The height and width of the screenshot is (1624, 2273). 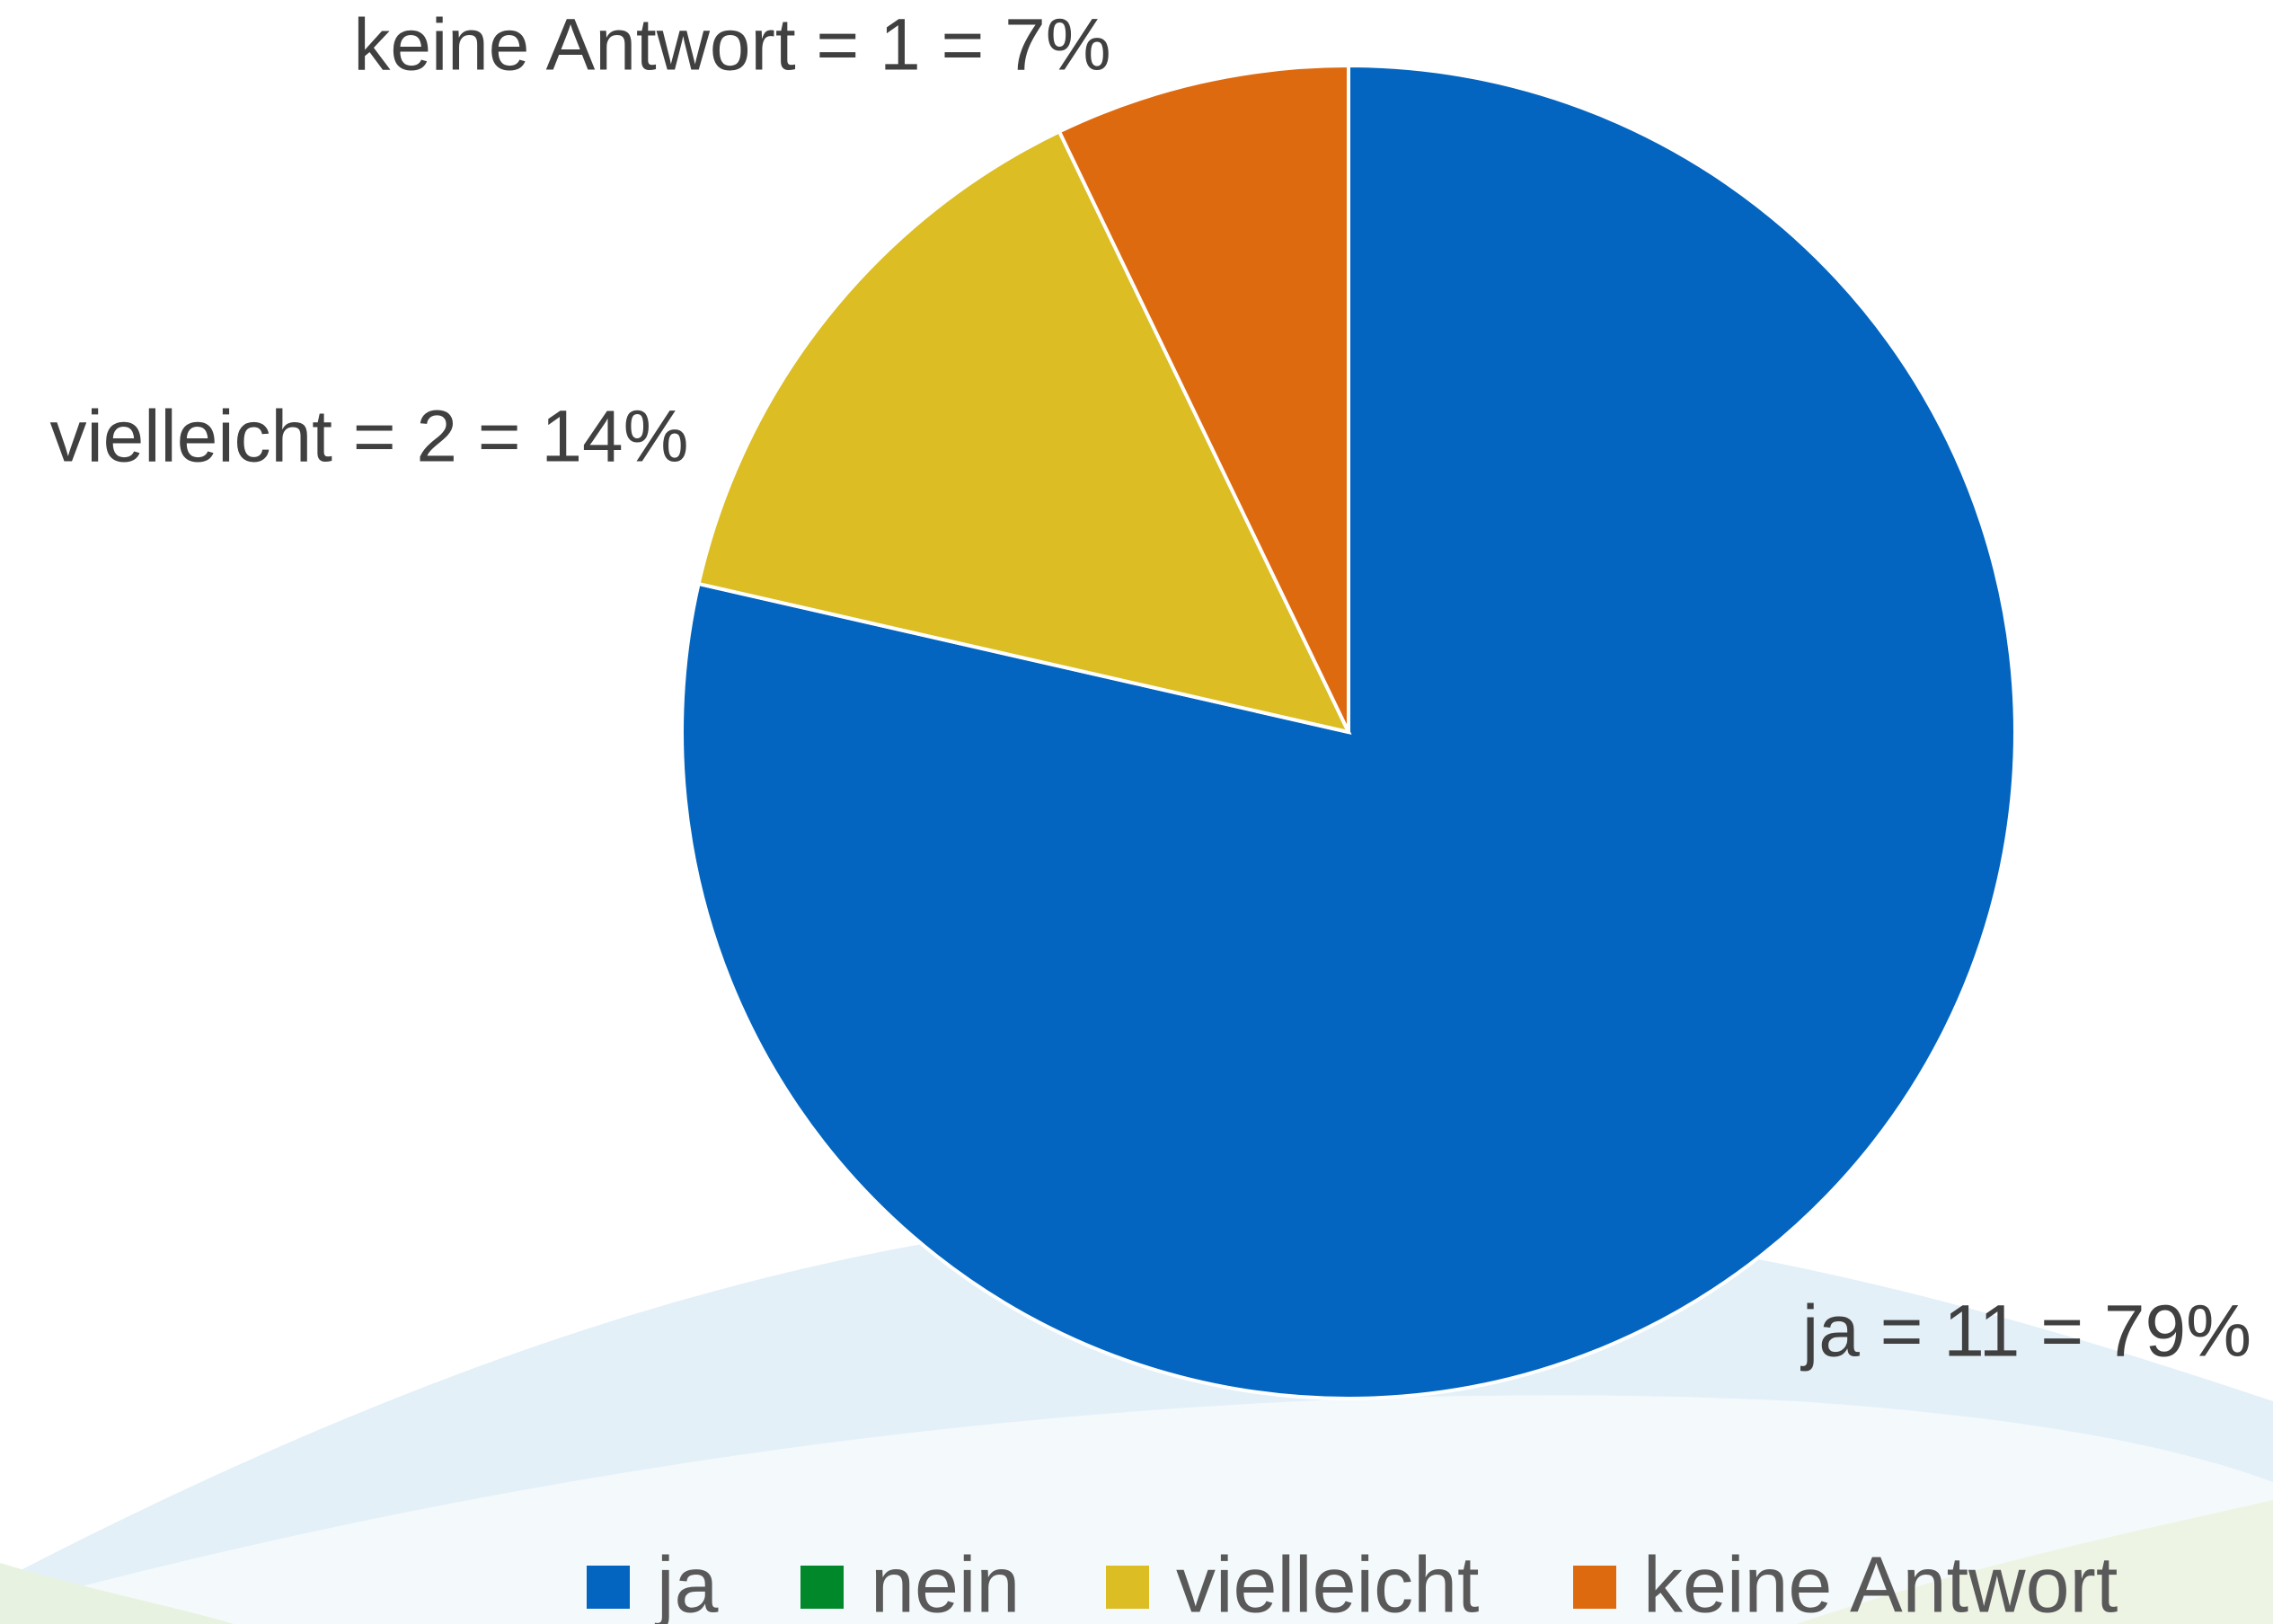 I want to click on data-label: vielleicht = 2 = 14%, so click(x=368, y=437).